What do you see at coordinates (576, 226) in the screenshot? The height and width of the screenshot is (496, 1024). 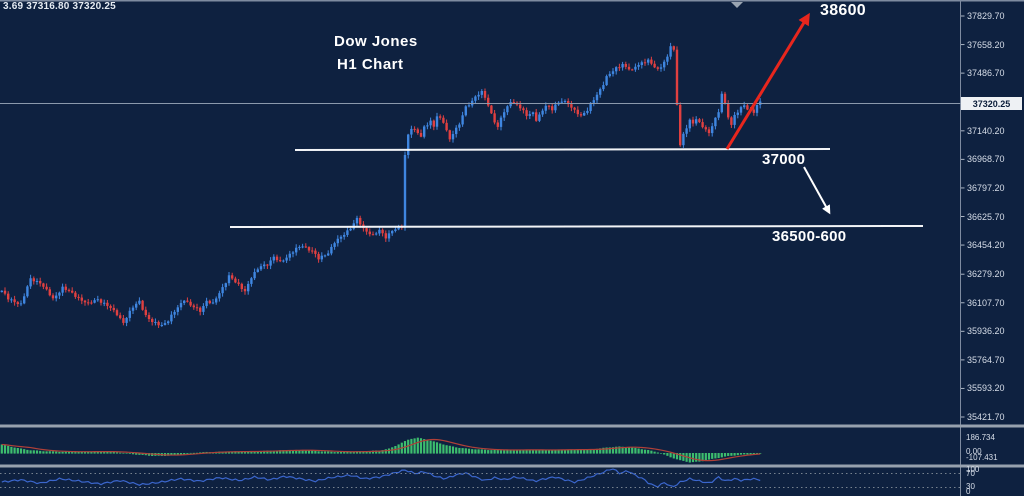 I see `support-trendline` at bounding box center [576, 226].